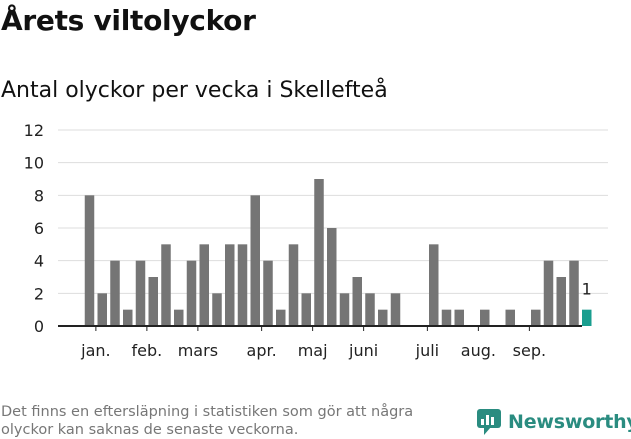 The height and width of the screenshot is (439, 631). What do you see at coordinates (427, 350) in the screenshot?
I see `x-tick-label: juli` at bounding box center [427, 350].